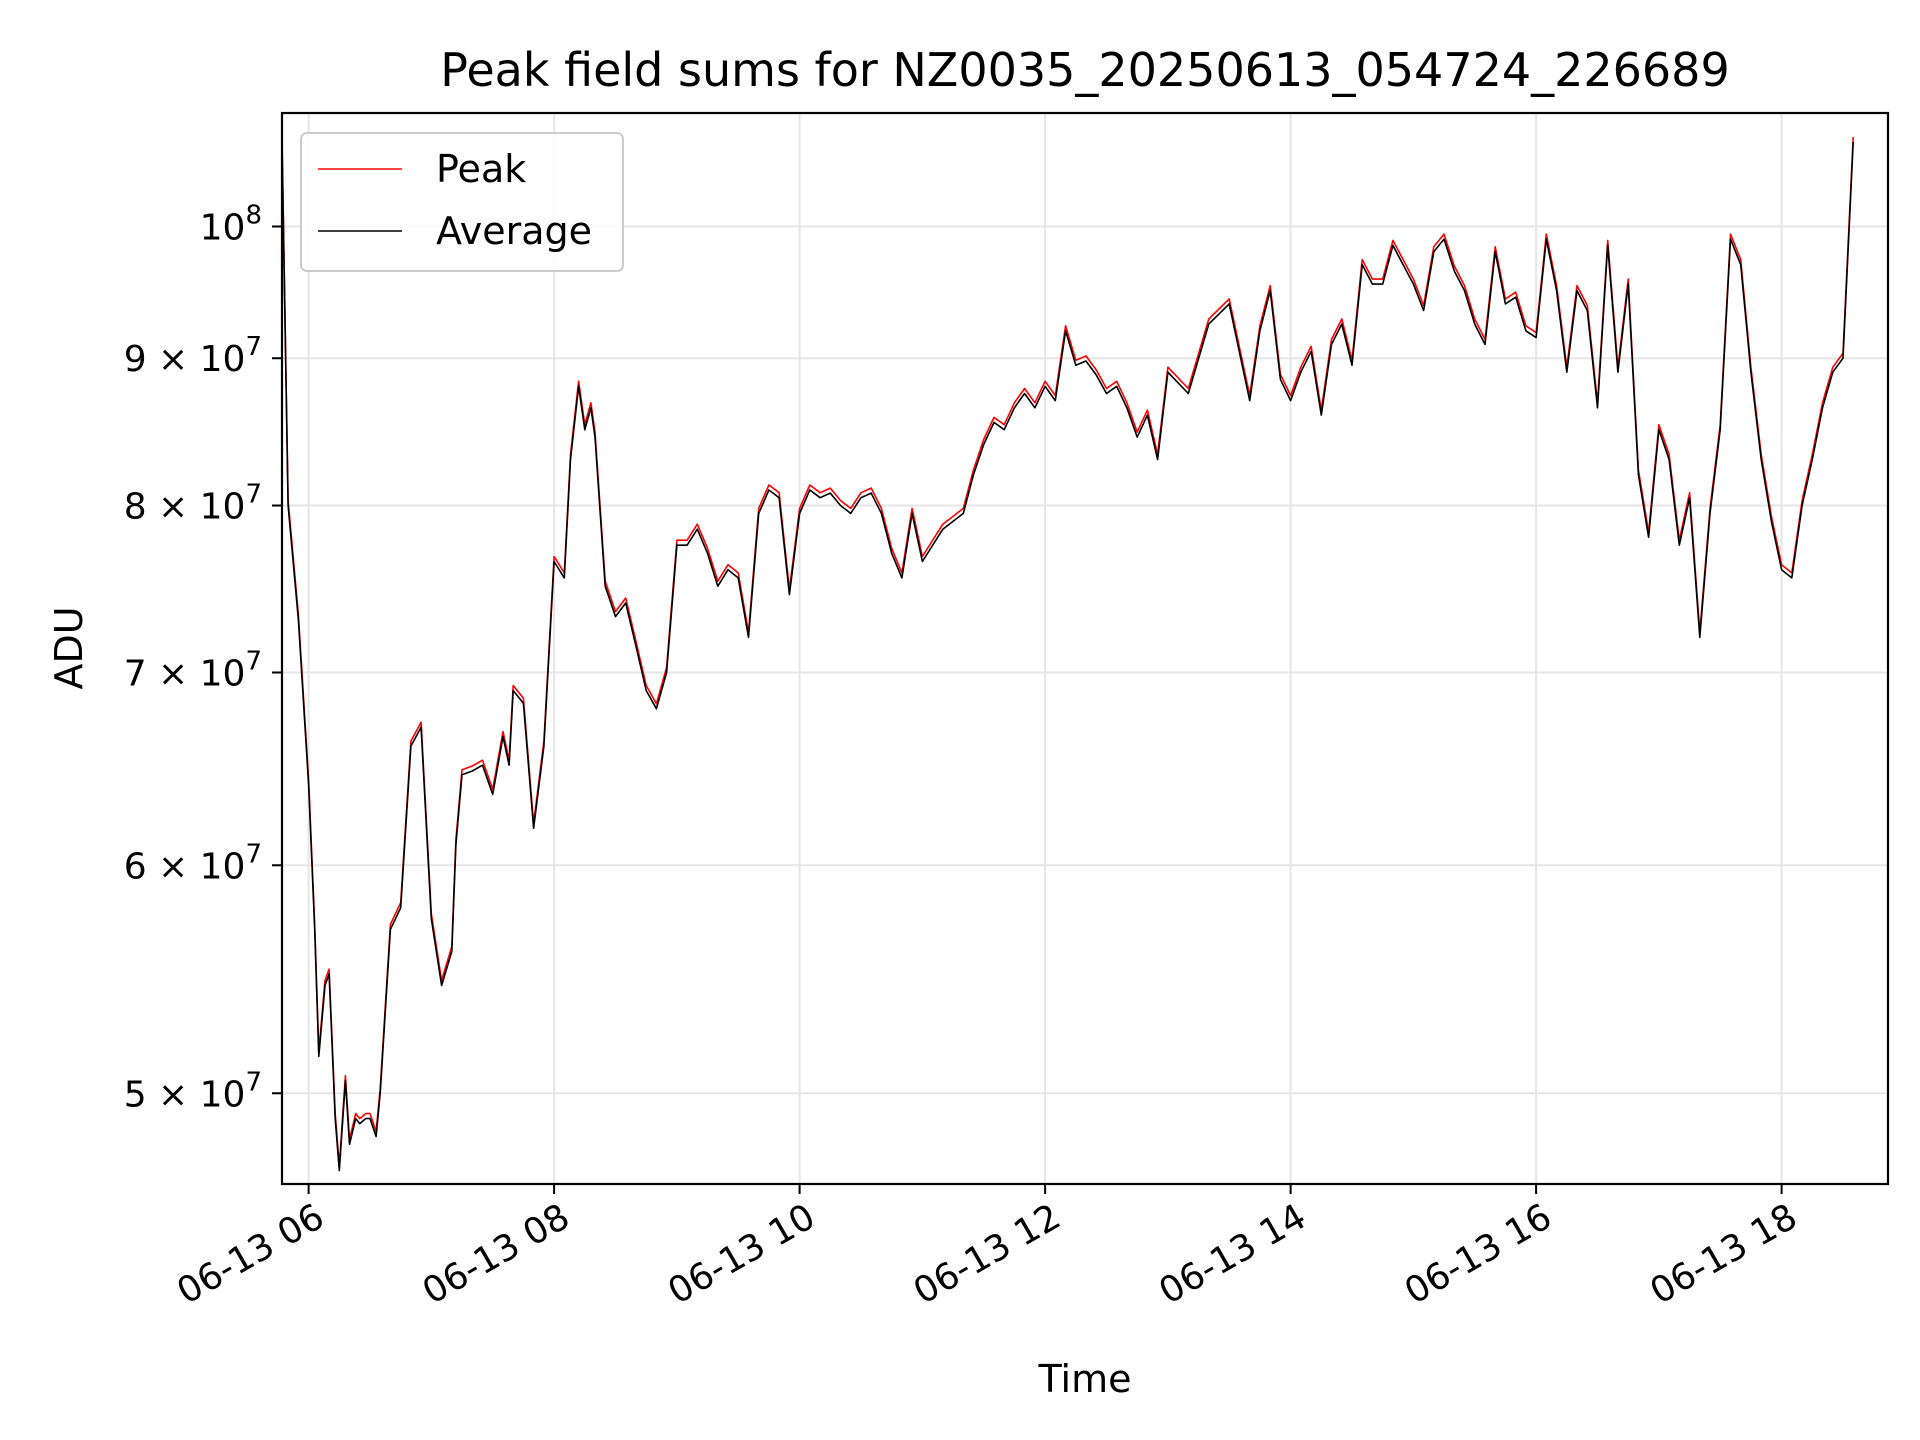  What do you see at coordinates (193, 356) in the screenshot?
I see `y-tick-label: 9 × 107` at bounding box center [193, 356].